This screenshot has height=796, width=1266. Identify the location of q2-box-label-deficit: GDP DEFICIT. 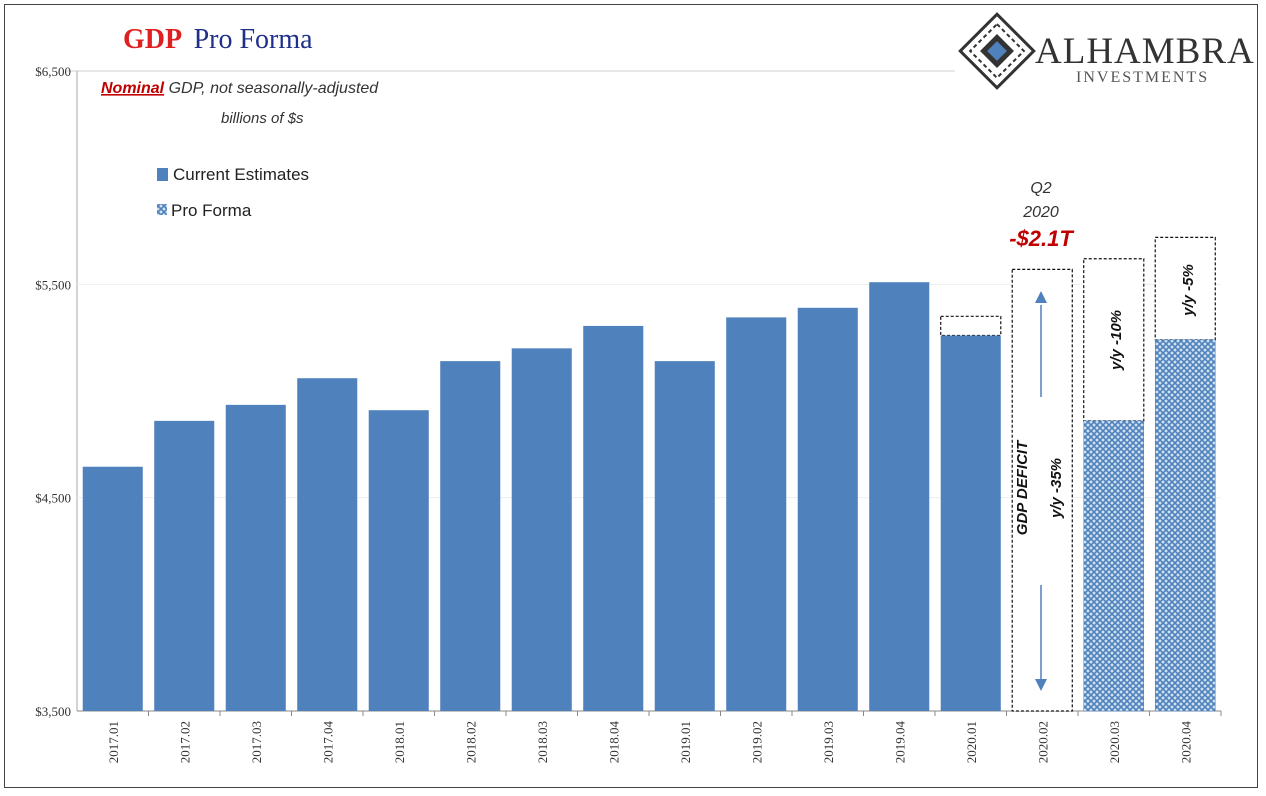
(1022, 487).